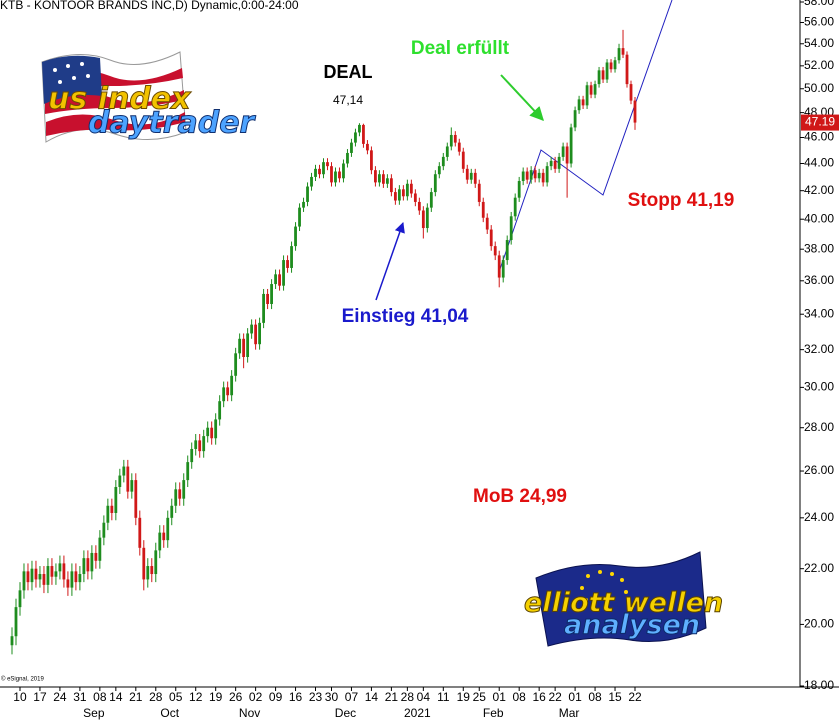 The width and height of the screenshot is (839, 723). I want to click on y-tick-label: 40.00, so click(819, 218).